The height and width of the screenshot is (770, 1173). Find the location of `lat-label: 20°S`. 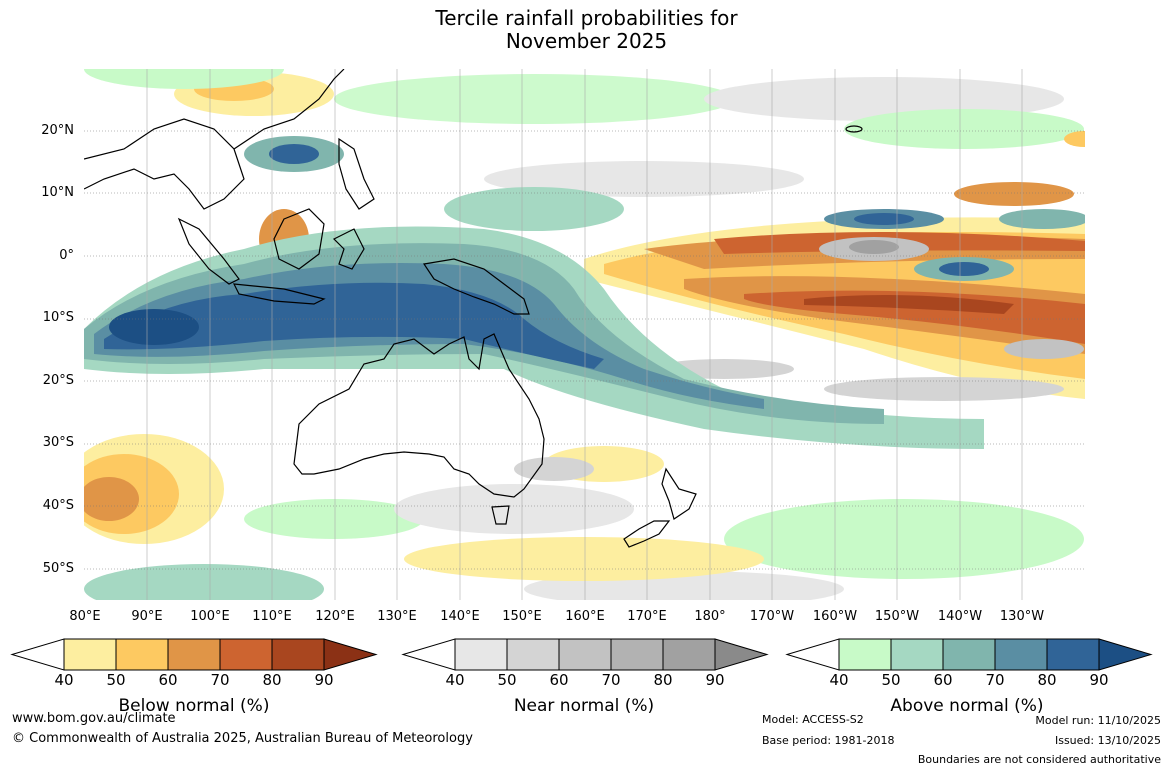

lat-label: 20°S is located at coordinates (58, 380).